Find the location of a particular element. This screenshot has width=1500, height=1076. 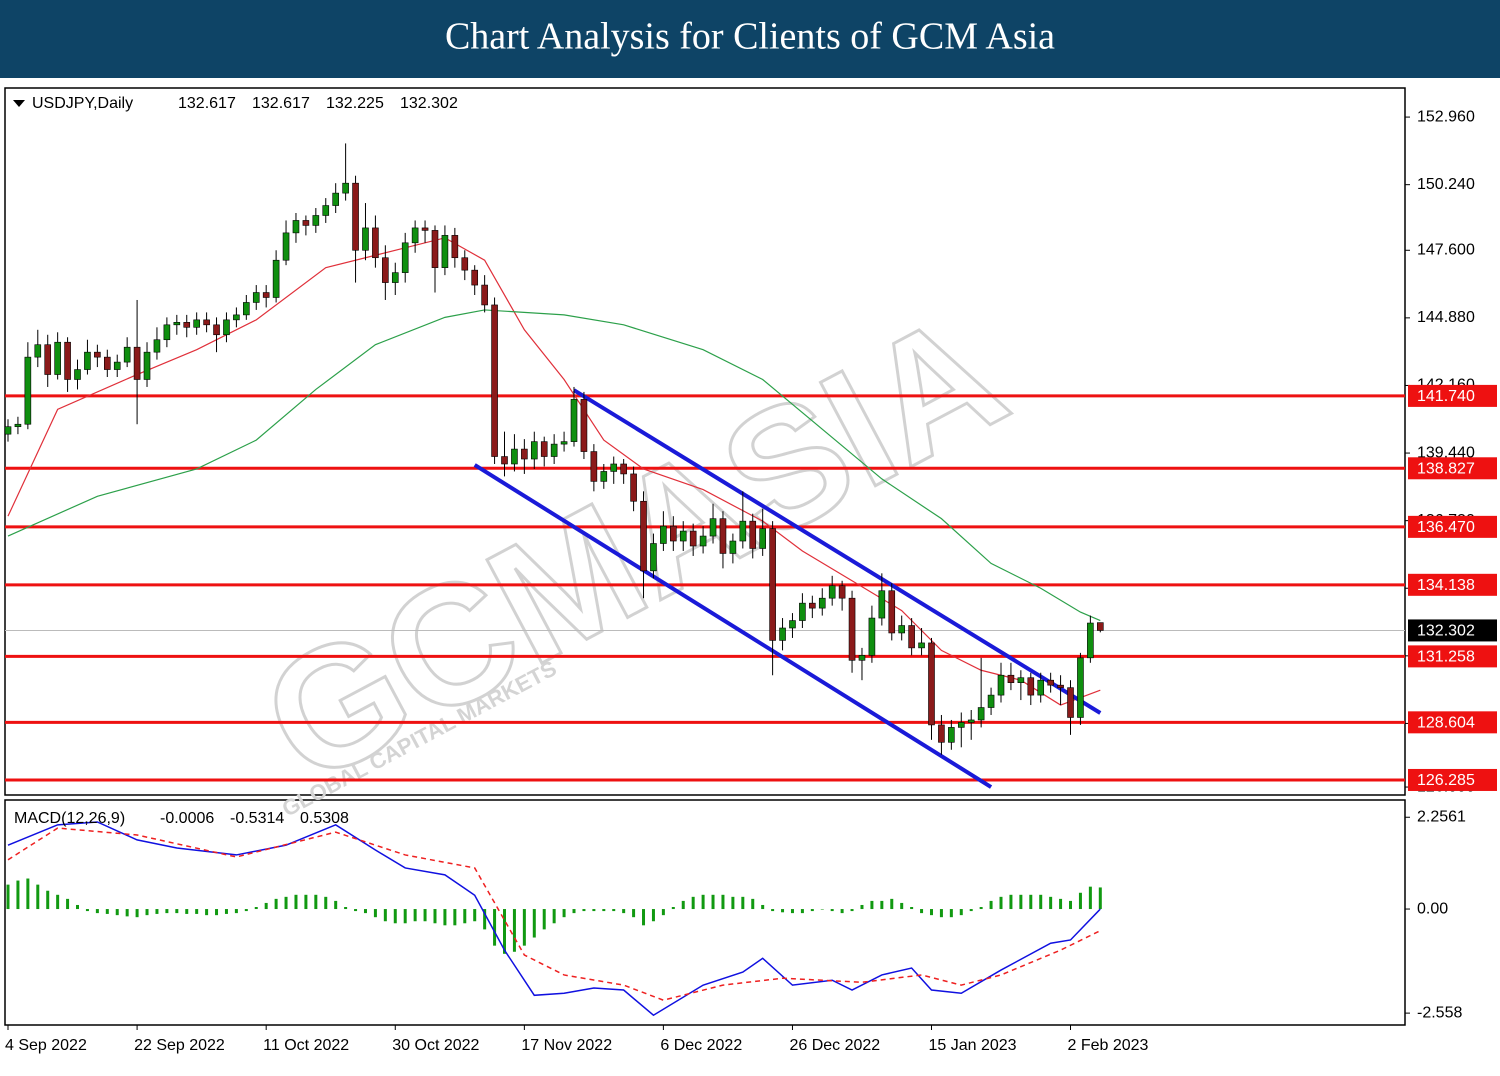

macd-header-value: -0.5314 is located at coordinates (257, 818).